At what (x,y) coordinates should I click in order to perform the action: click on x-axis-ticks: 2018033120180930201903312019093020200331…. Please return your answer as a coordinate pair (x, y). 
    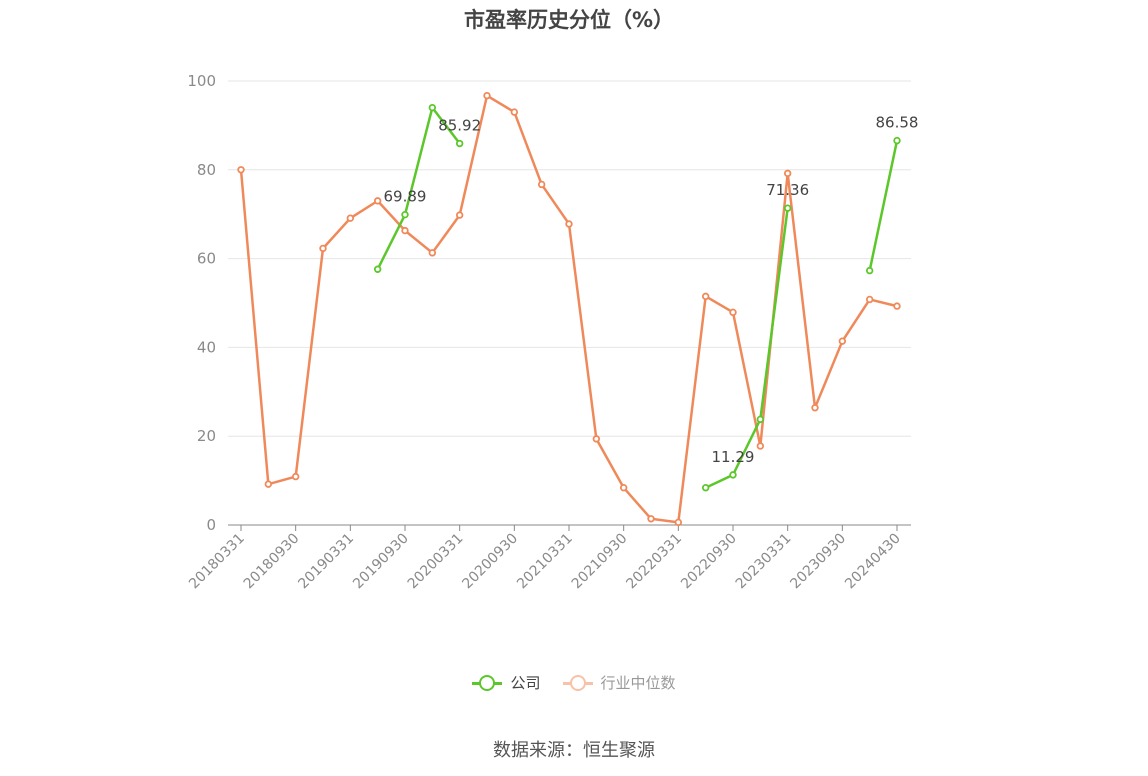
    Looking at the image, I should click on (545, 558).